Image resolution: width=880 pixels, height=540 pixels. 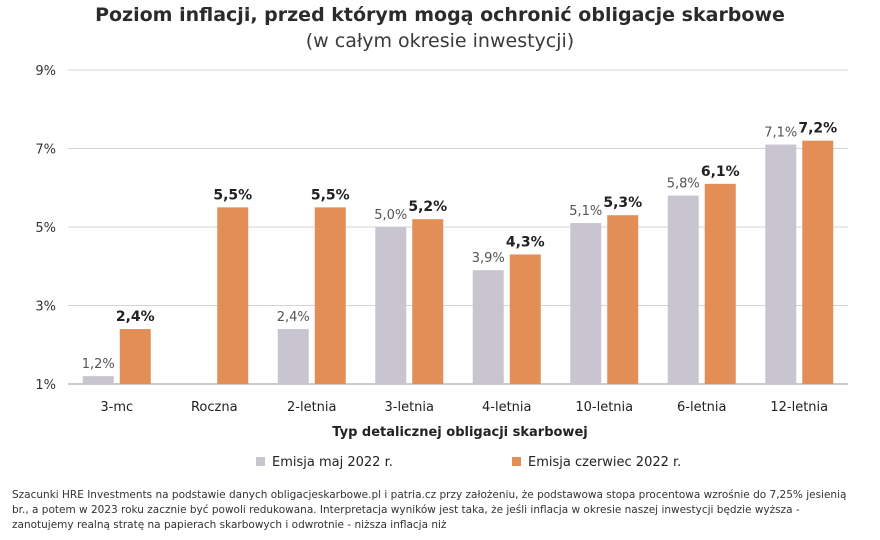 What do you see at coordinates (604, 462) in the screenshot?
I see `legend-label: Emisja czerwiec 2022 r.` at bounding box center [604, 462].